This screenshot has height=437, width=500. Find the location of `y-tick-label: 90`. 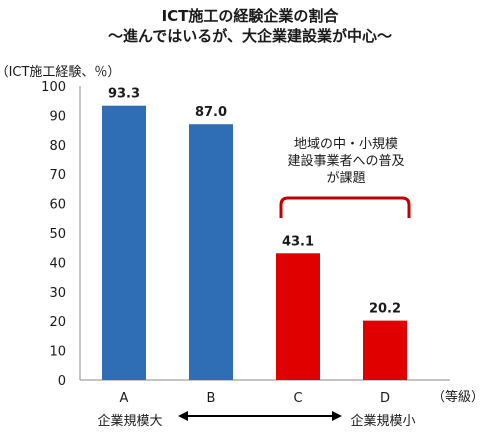

y-tick-label: 90 is located at coordinates (57, 116).